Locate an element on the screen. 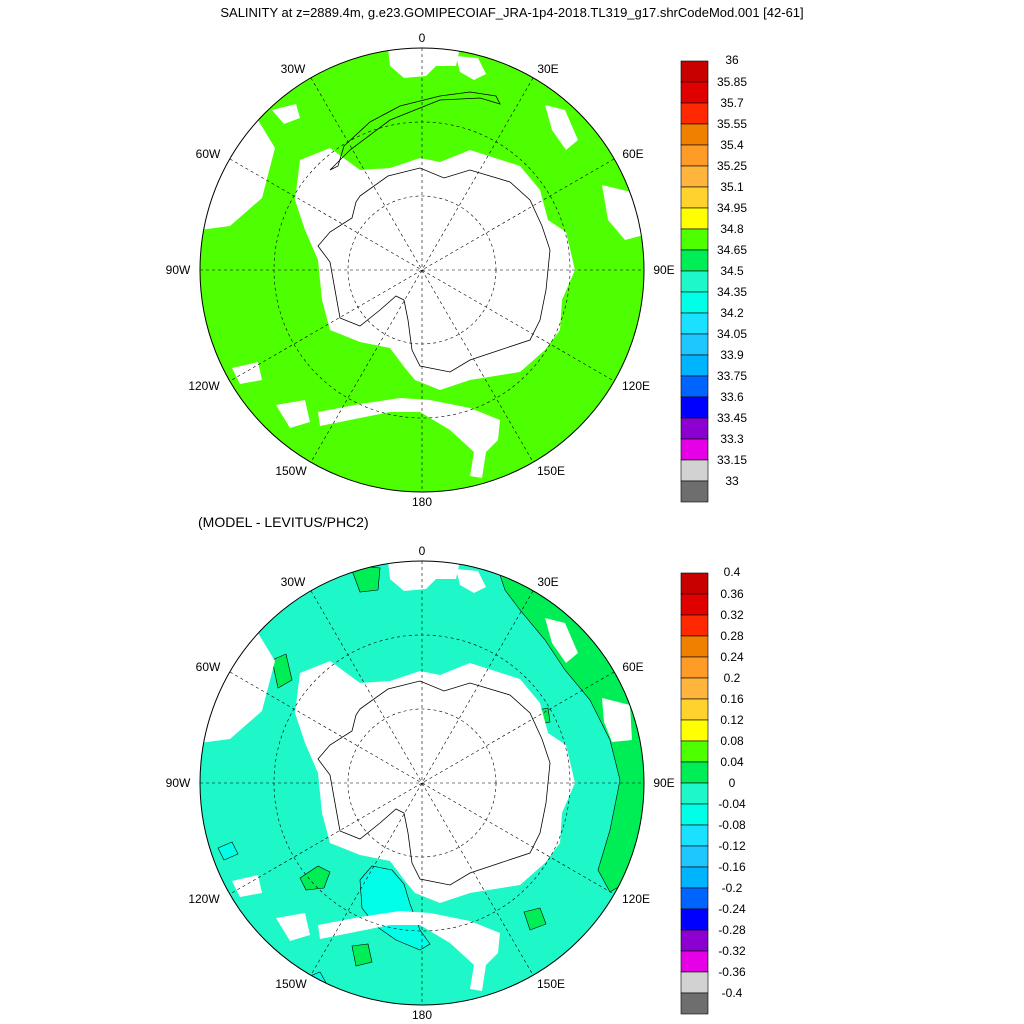  top-colorbar-label: 33.45 is located at coordinates (732, 418).